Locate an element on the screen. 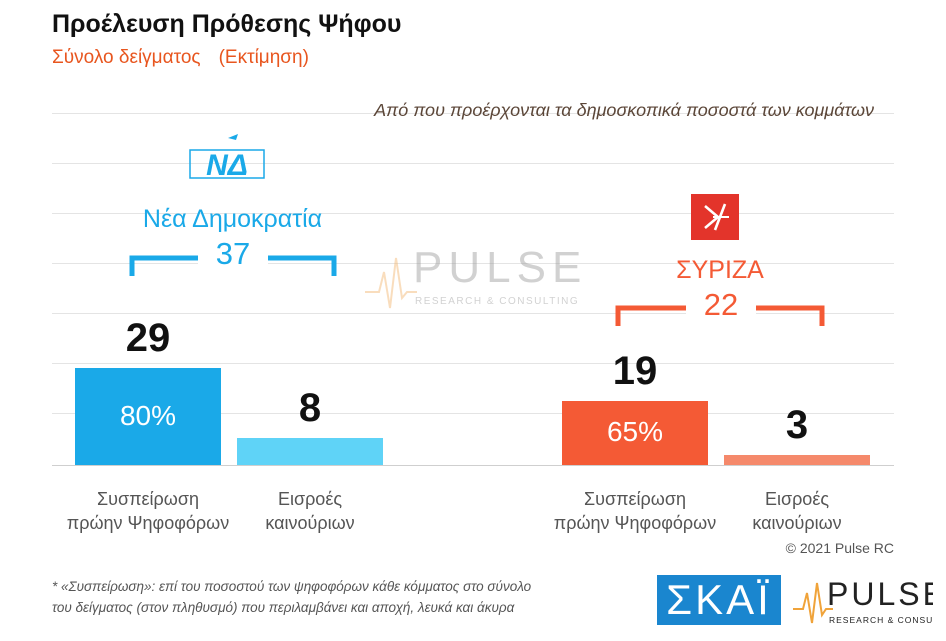  bar-inner-label: 80% is located at coordinates (148, 415).